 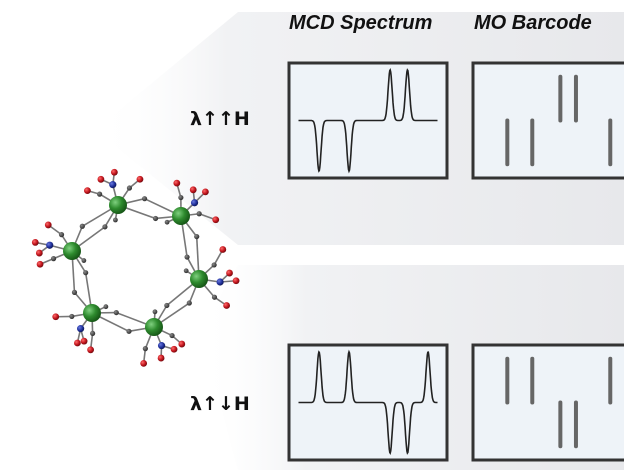 What do you see at coordinates (547, 120) in the screenshot?
I see `mo-plot-top` at bounding box center [547, 120].